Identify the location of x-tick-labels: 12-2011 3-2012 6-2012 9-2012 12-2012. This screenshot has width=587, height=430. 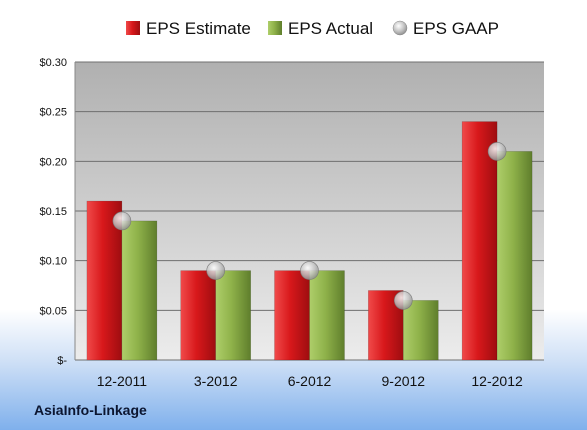
(310, 381).